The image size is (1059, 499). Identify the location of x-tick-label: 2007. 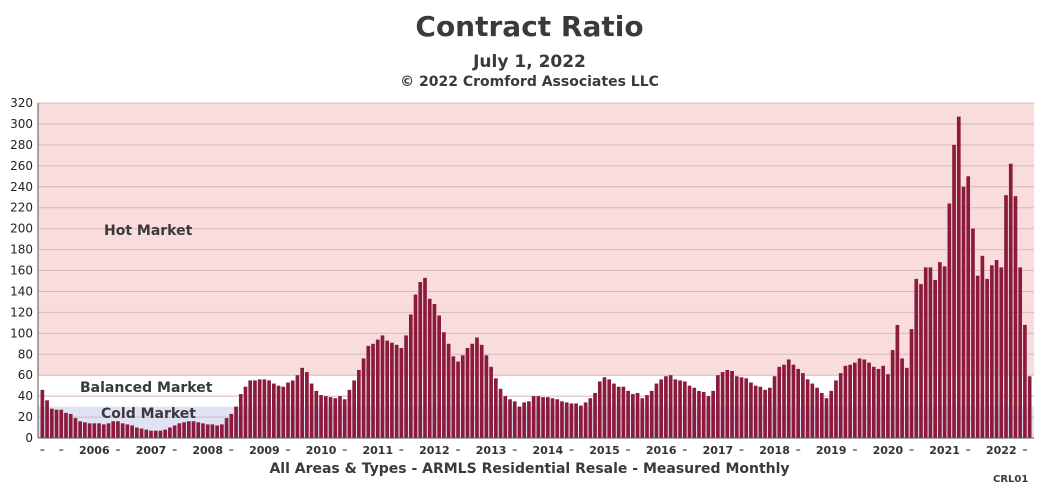
(151, 450).